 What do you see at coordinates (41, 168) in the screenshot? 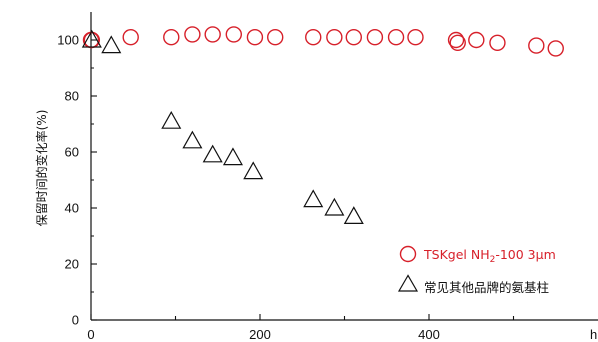
I see `y-axis-title: 保留时间的变化率(%)` at bounding box center [41, 168].